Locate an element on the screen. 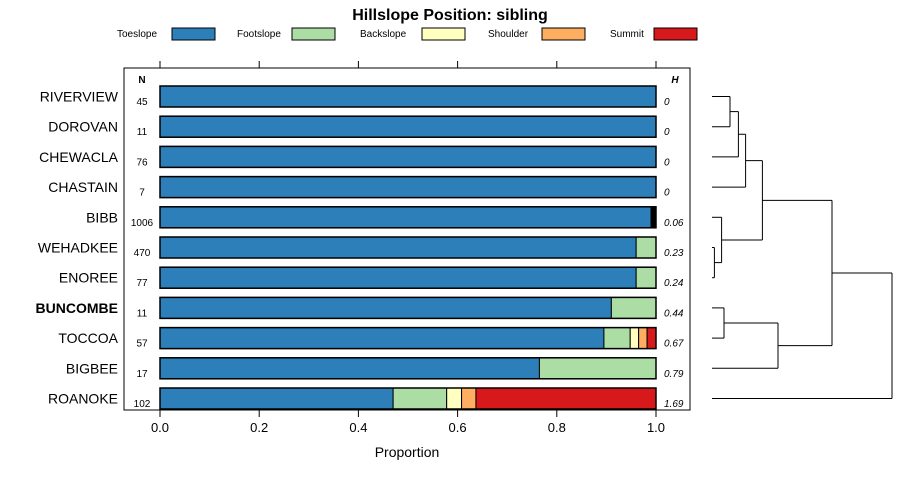  chart-title: Hillslope Position: sibling is located at coordinates (450, 15).